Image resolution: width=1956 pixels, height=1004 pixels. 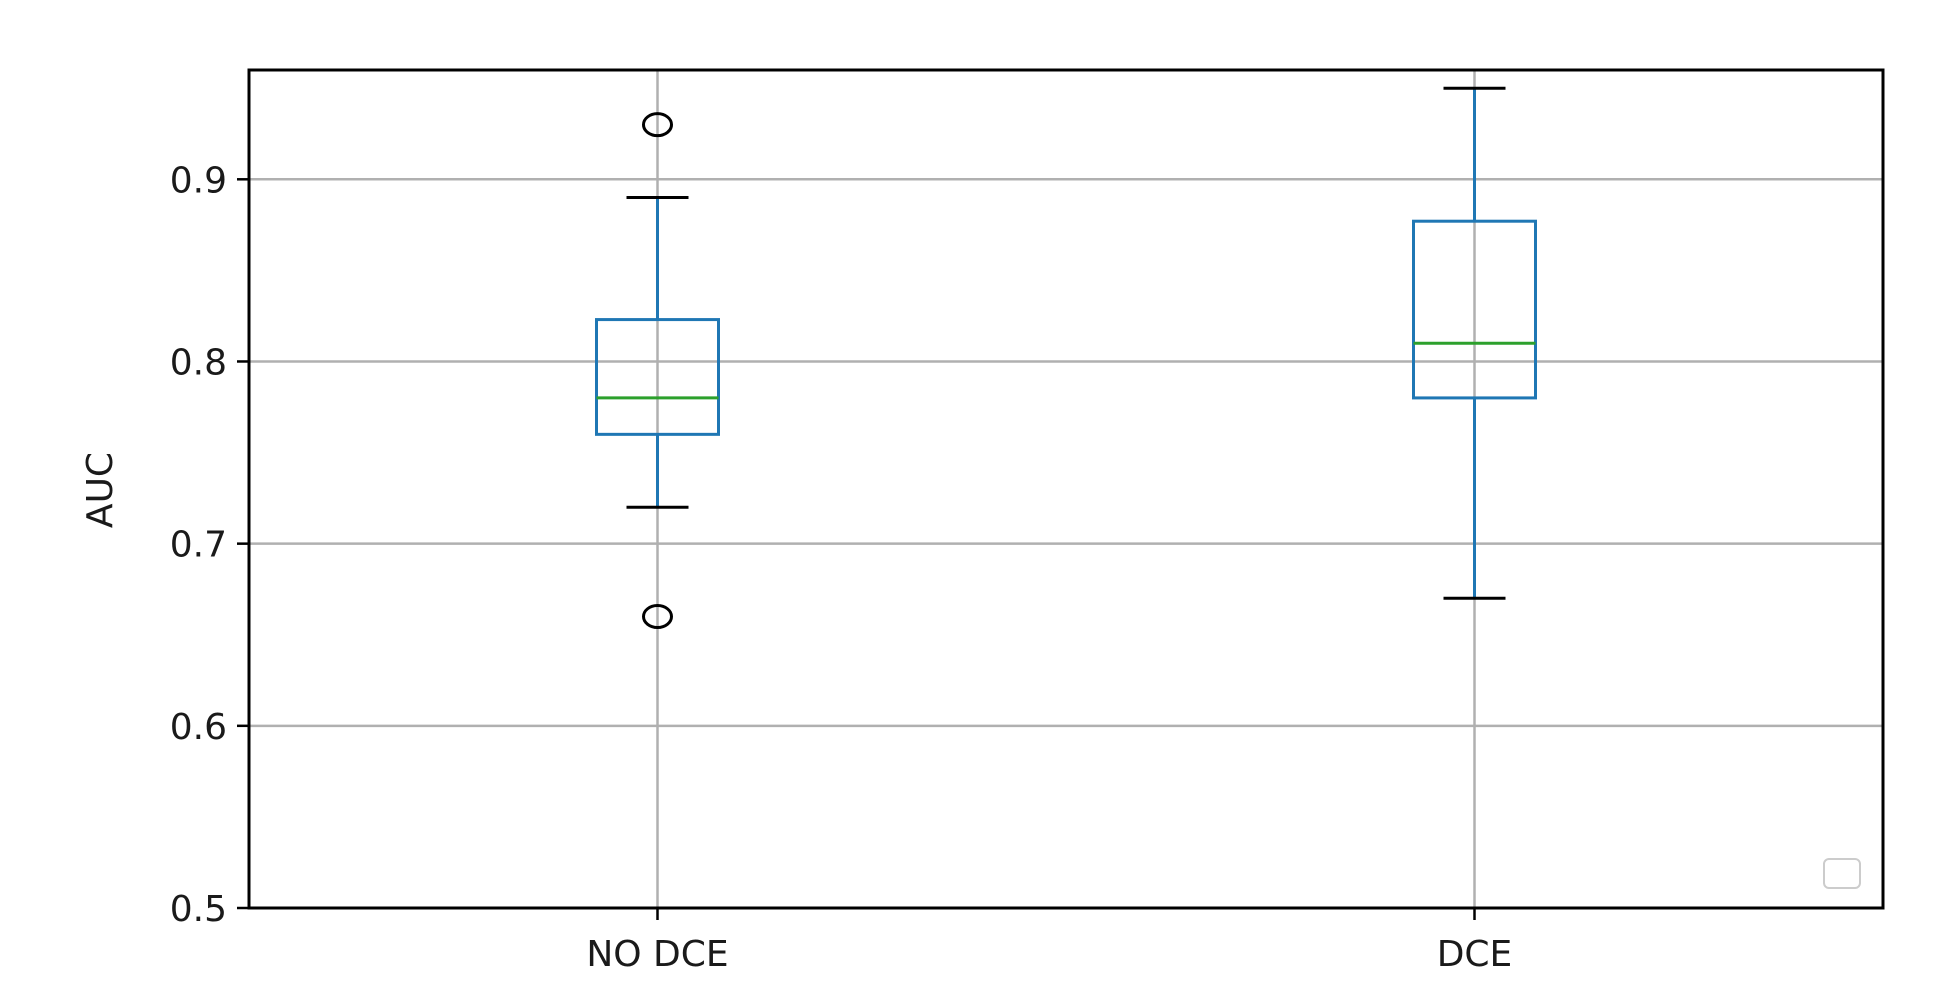 I want to click on y-tick-label: 0.7, so click(x=198, y=545).